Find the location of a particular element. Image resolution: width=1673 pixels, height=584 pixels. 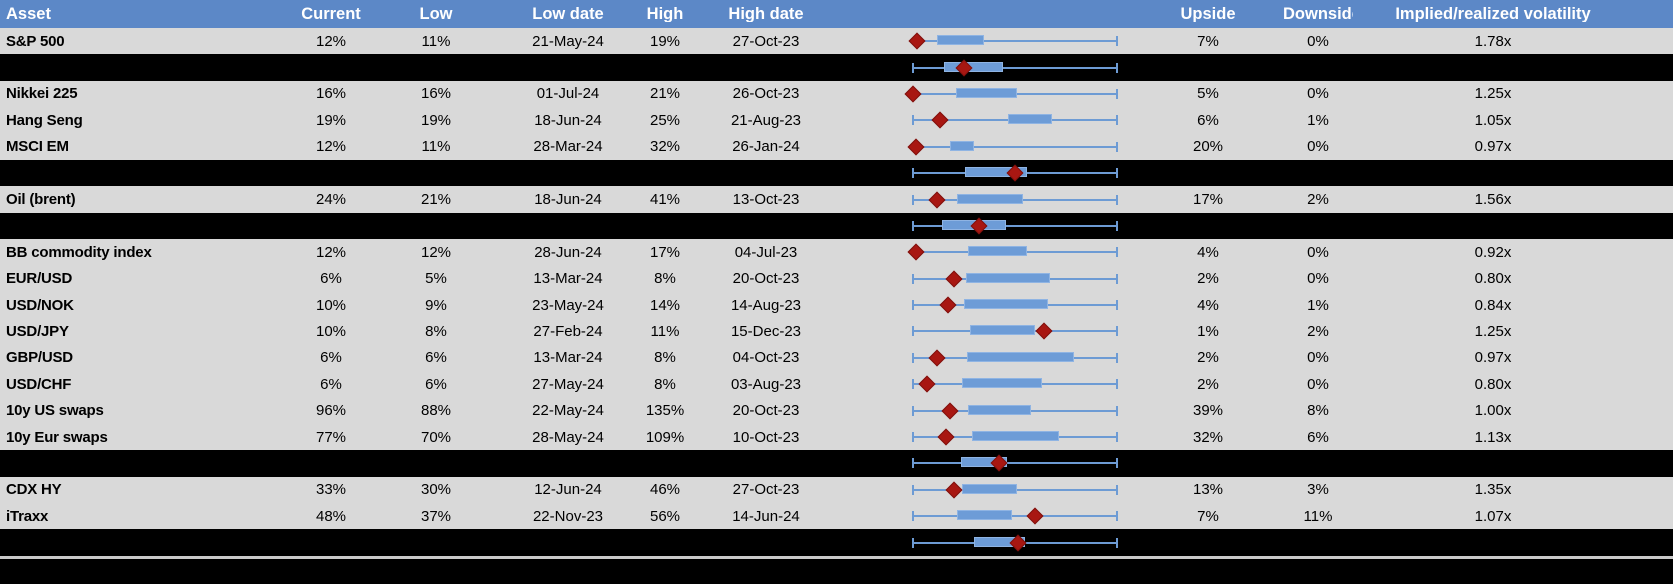

low-date-value: 21-May-24 is located at coordinates (568, 41).